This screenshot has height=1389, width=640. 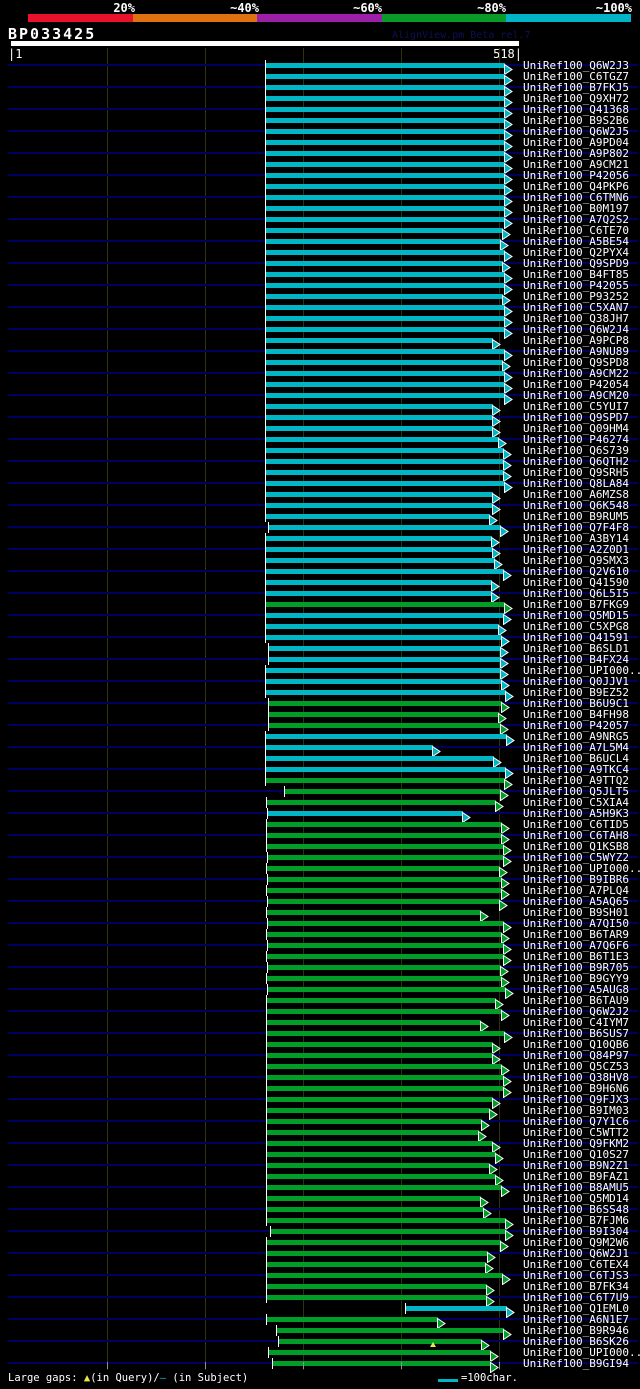 I want to click on subject-id-label: UniRef100_Q6W2J5, so click(x=576, y=131).